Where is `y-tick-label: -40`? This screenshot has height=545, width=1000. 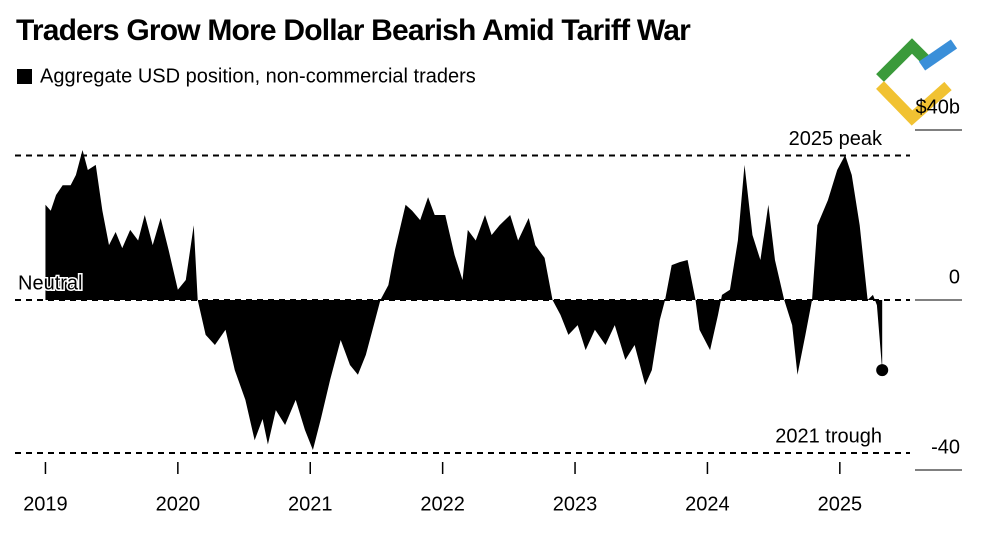 y-tick-label: -40 is located at coordinates (945, 447).